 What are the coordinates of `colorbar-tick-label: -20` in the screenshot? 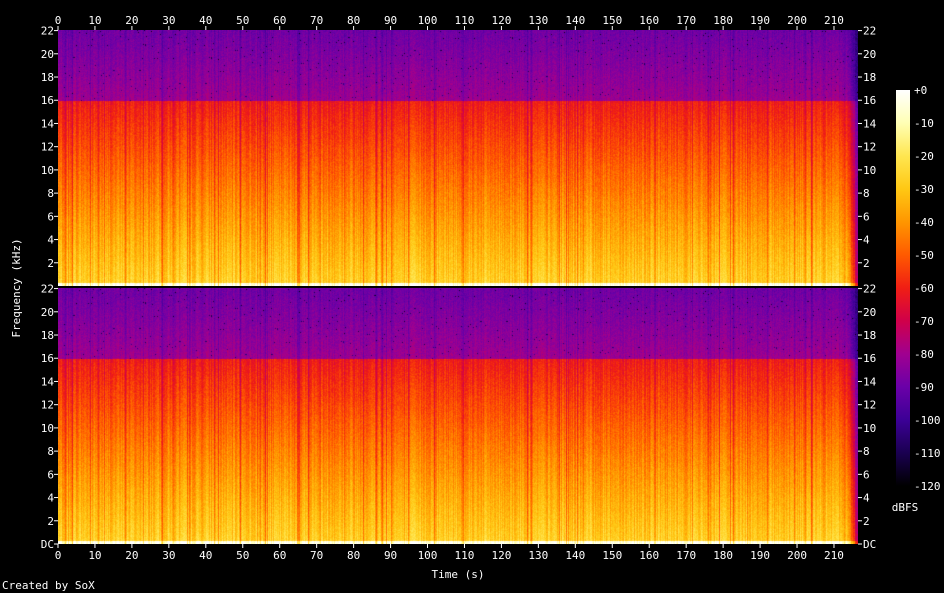 It's located at (924, 156).